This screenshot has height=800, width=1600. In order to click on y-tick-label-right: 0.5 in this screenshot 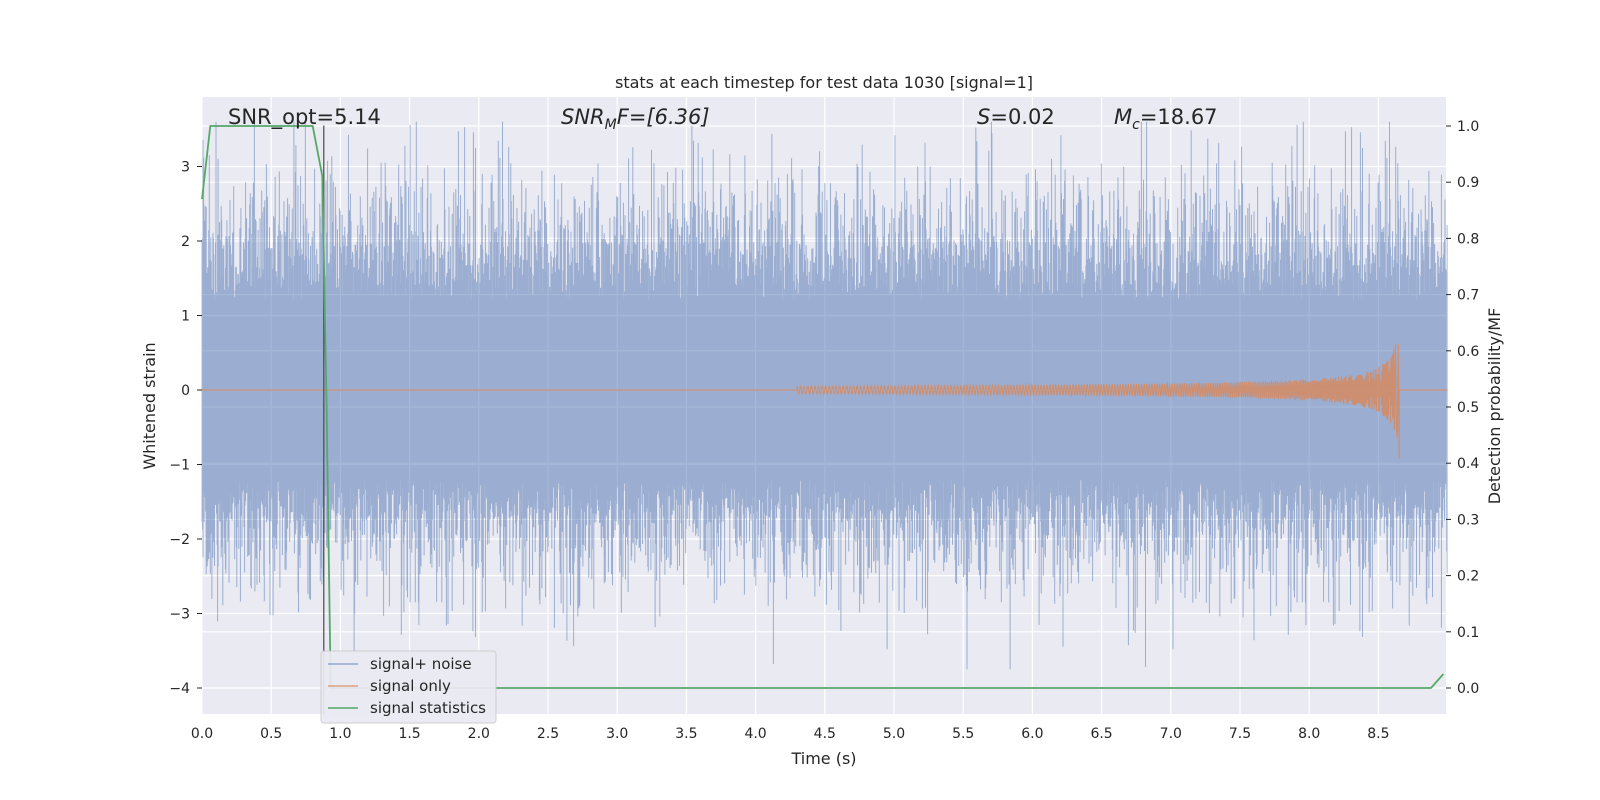, I will do `click(1468, 408)`.